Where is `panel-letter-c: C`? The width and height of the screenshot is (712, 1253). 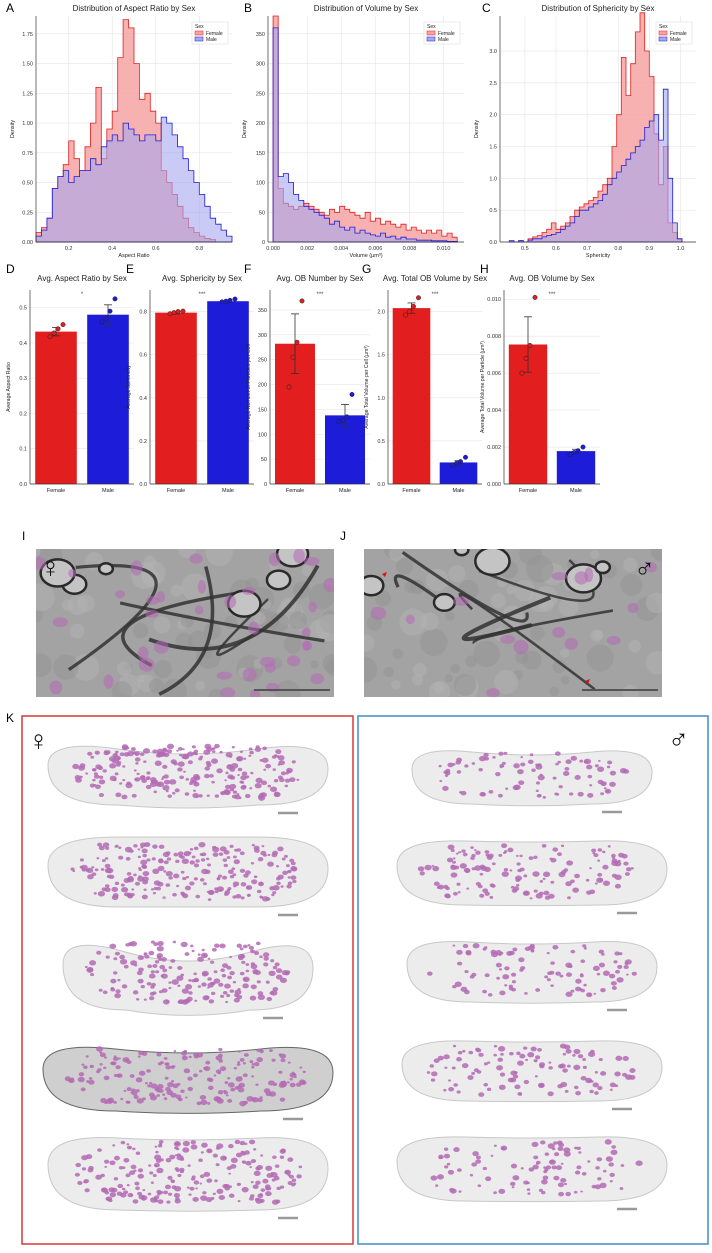 panel-letter-c: C is located at coordinates (486, 8).